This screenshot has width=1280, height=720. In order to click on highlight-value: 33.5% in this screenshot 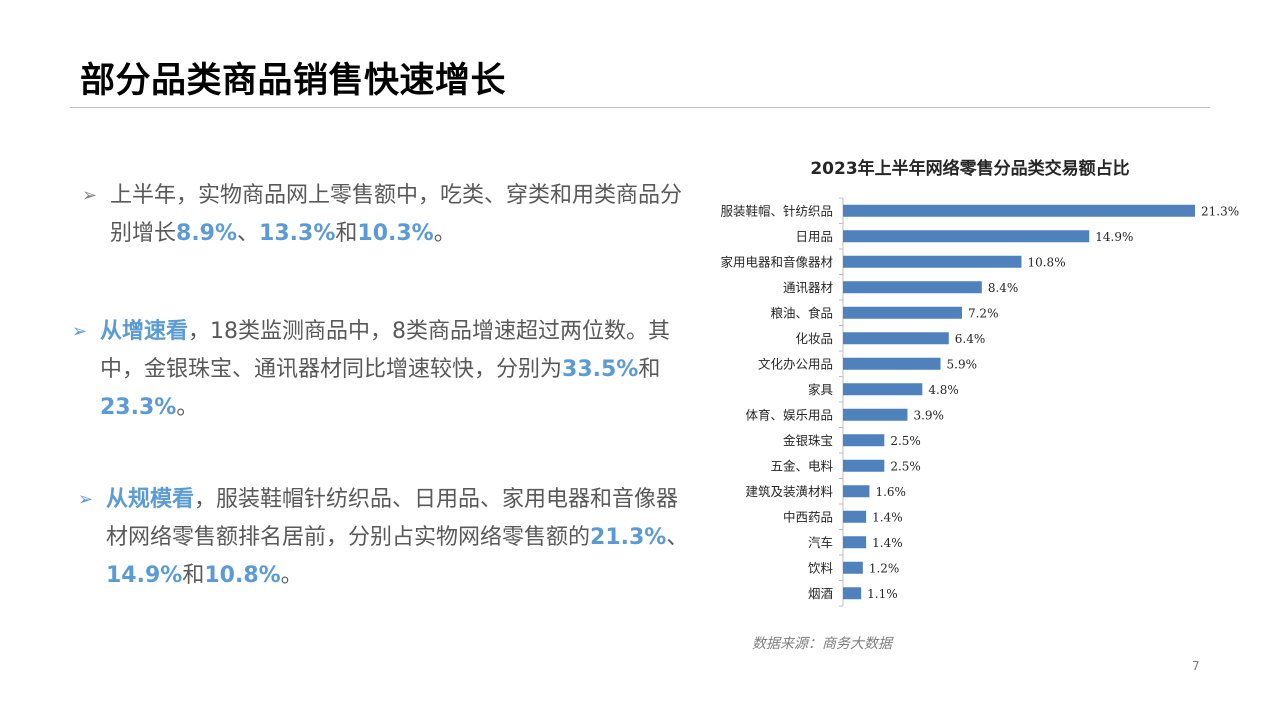, I will do `click(600, 369)`.